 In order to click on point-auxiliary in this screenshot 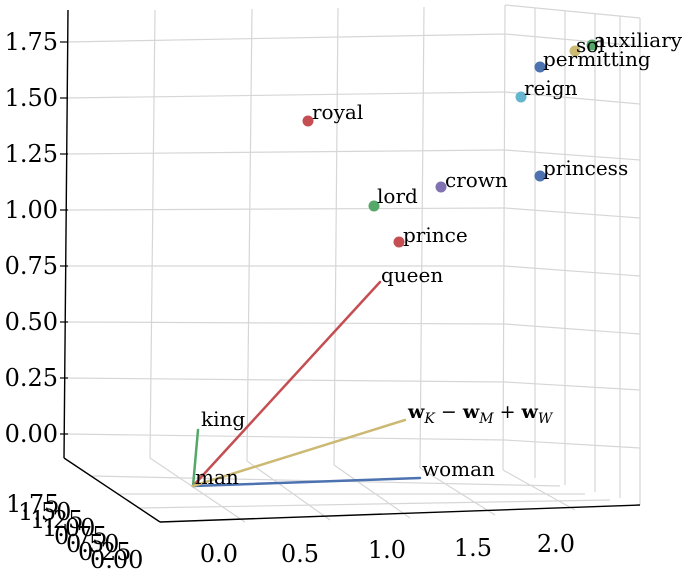, I will do `click(592, 45)`.